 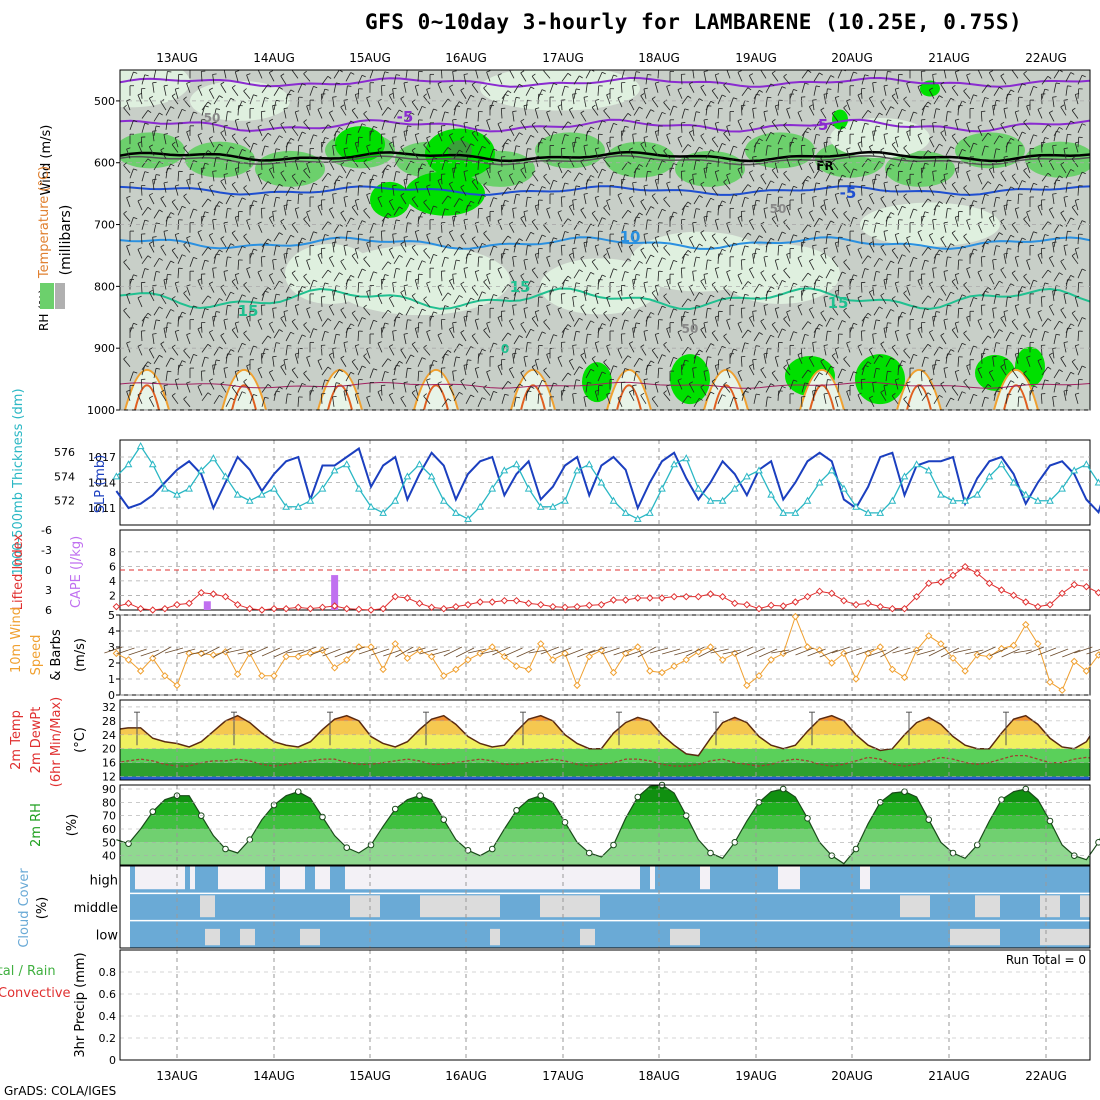 What do you see at coordinates (892, 608) in the screenshot?
I see `lifted-index-marker-point` at bounding box center [892, 608].